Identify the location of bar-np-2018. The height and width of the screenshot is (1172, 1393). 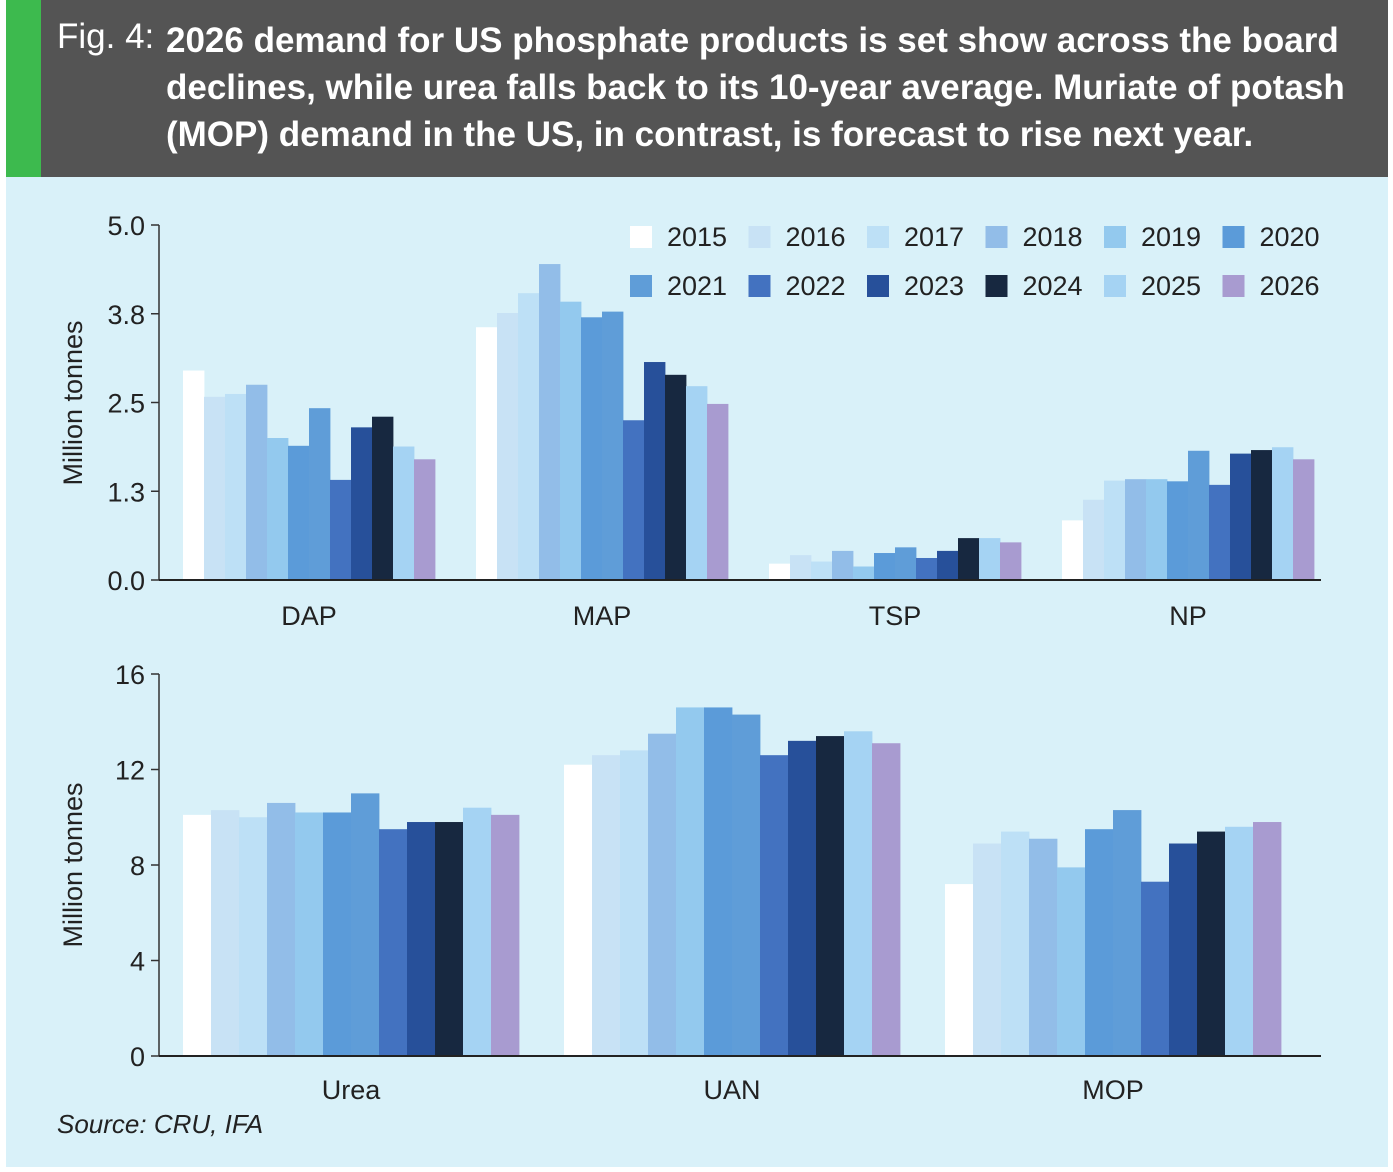
(1136, 529).